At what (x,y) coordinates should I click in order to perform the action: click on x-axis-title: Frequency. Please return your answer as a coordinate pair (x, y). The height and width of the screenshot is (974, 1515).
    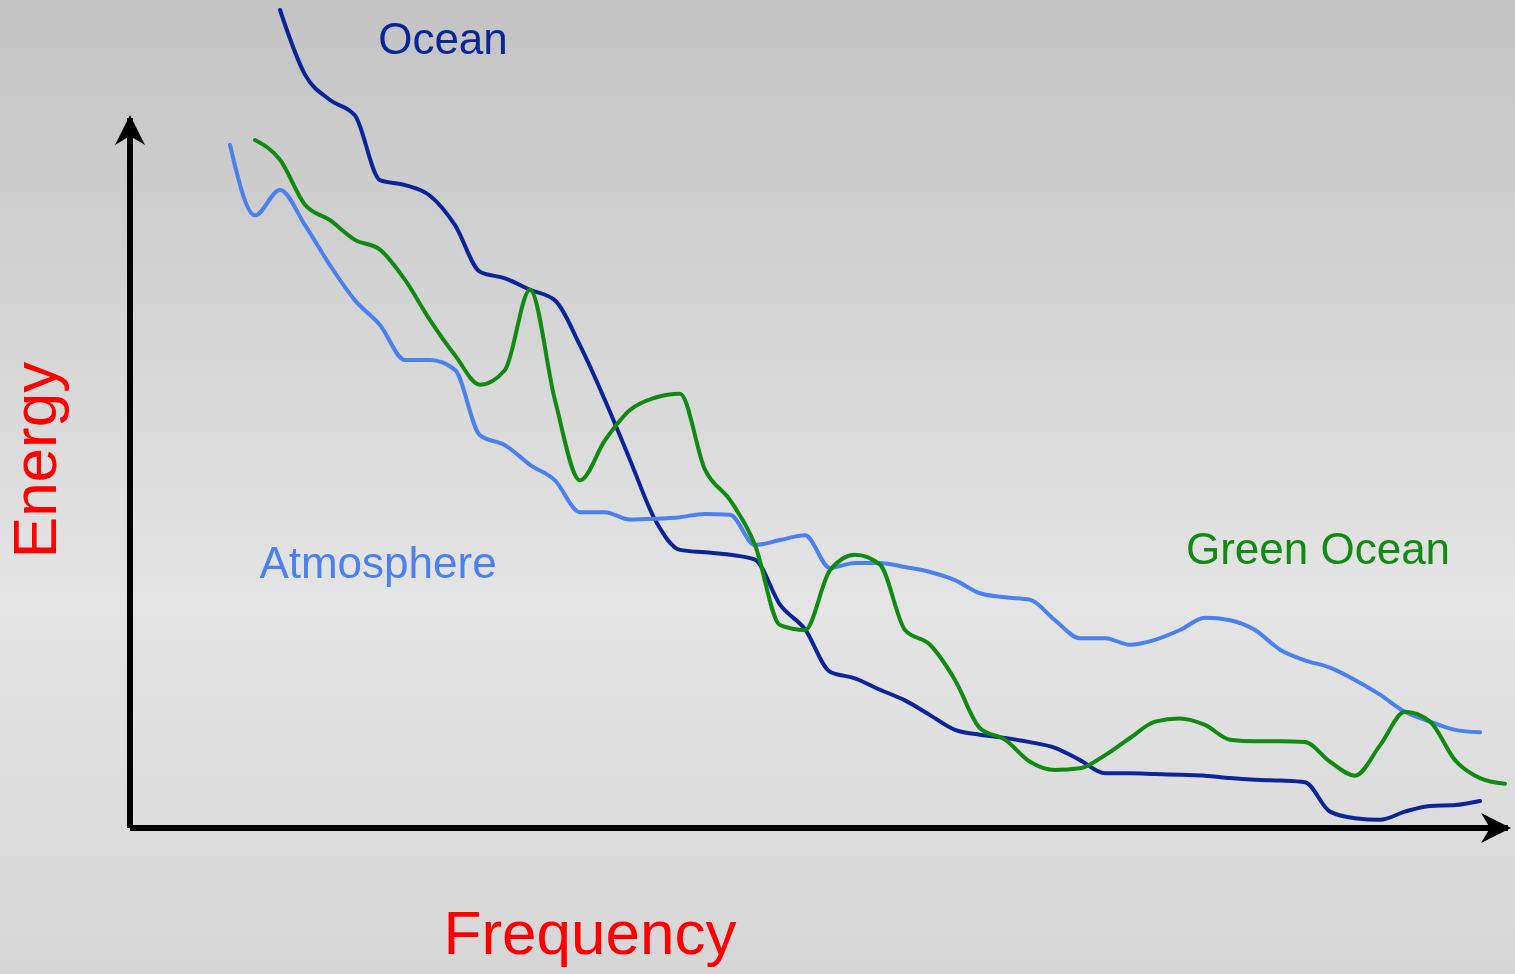
    Looking at the image, I should click on (590, 933).